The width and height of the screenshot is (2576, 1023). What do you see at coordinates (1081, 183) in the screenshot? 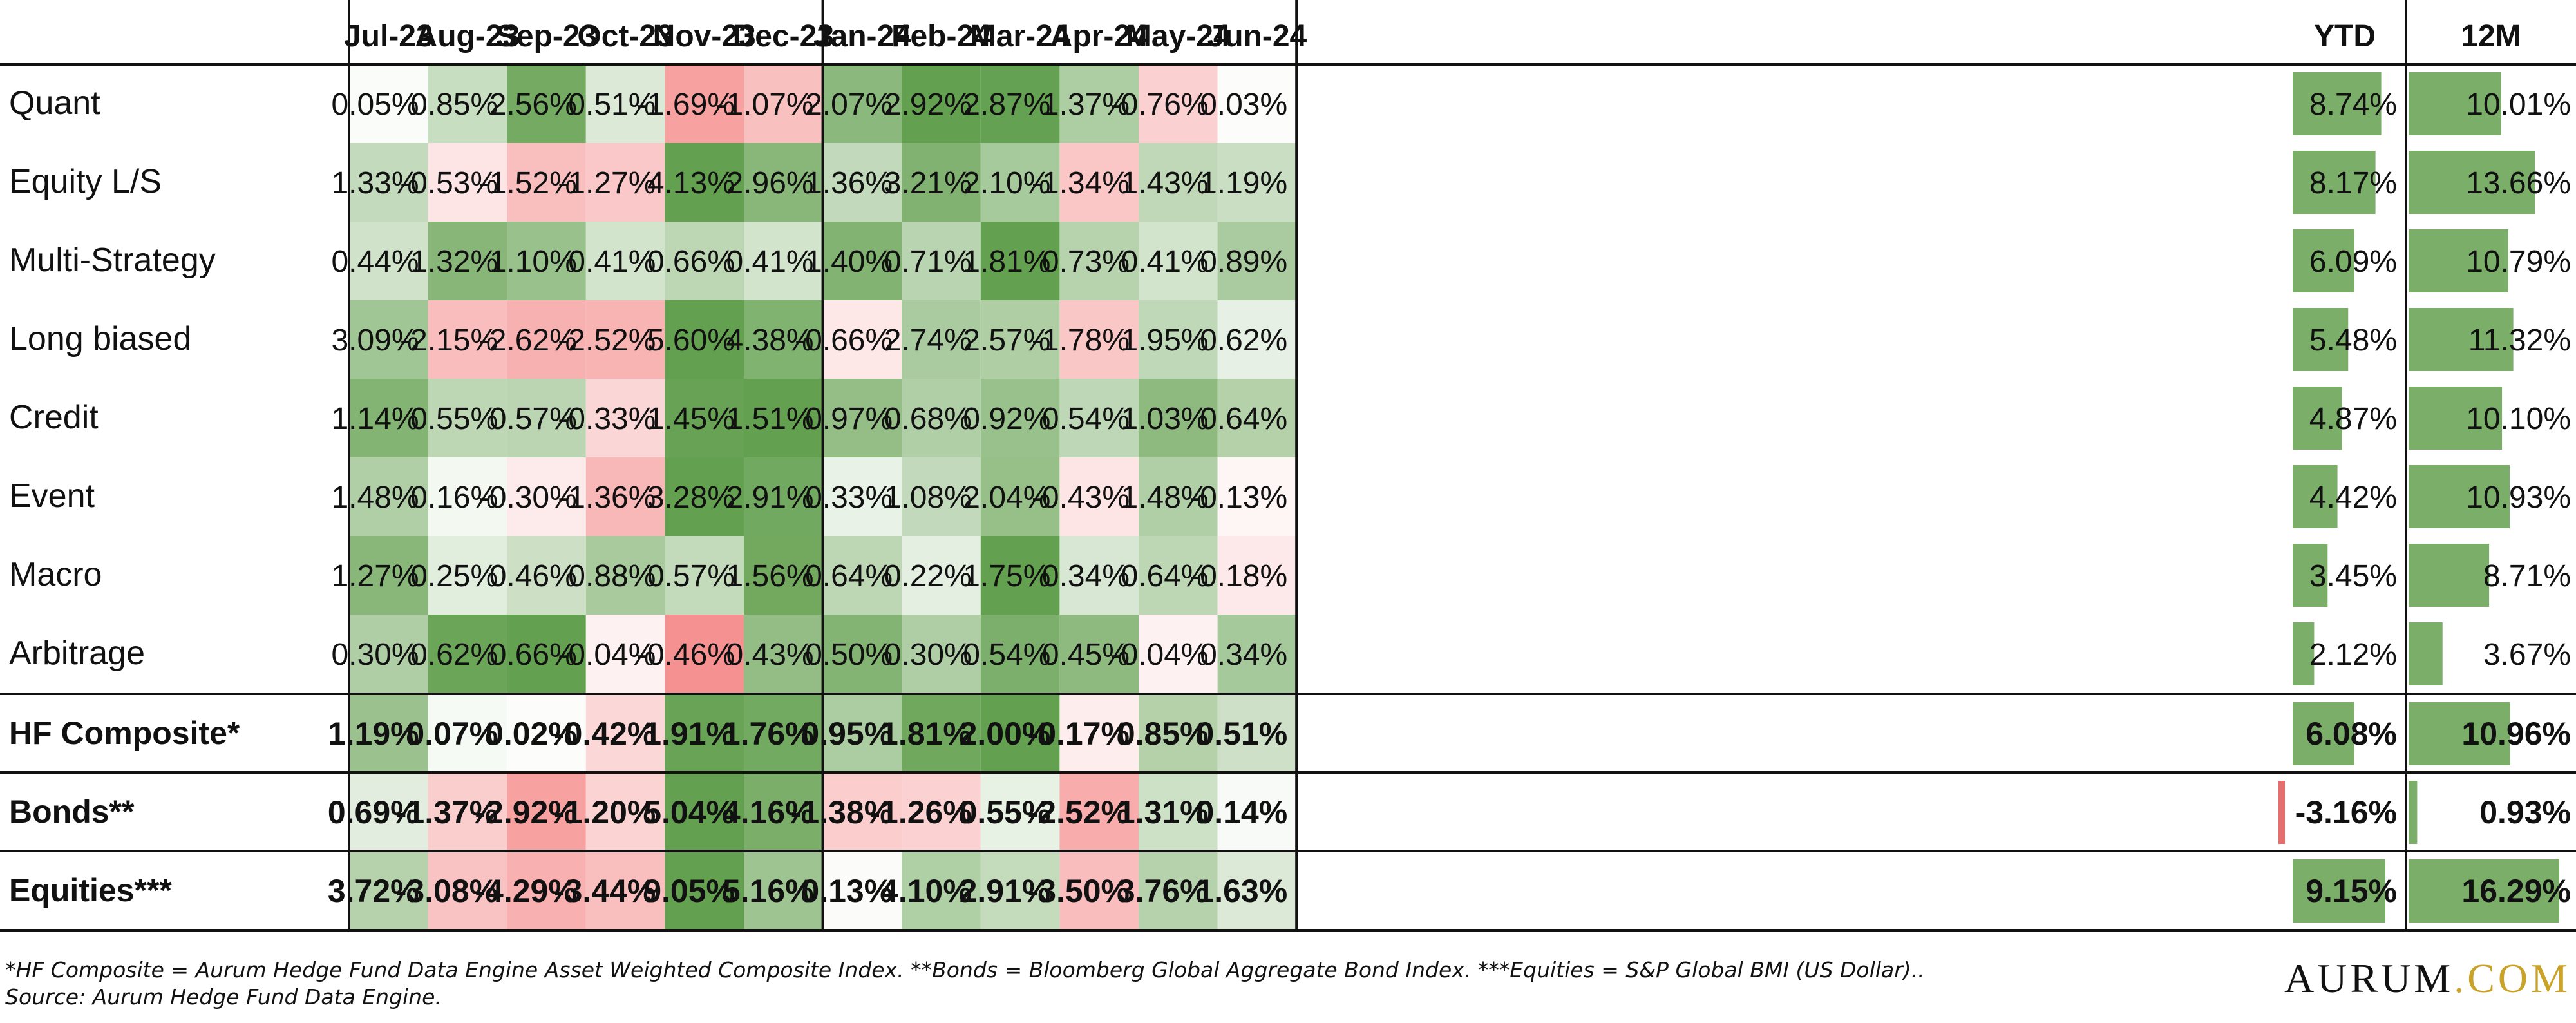
I see `heat-cell-value: -1.34%` at bounding box center [1081, 183].